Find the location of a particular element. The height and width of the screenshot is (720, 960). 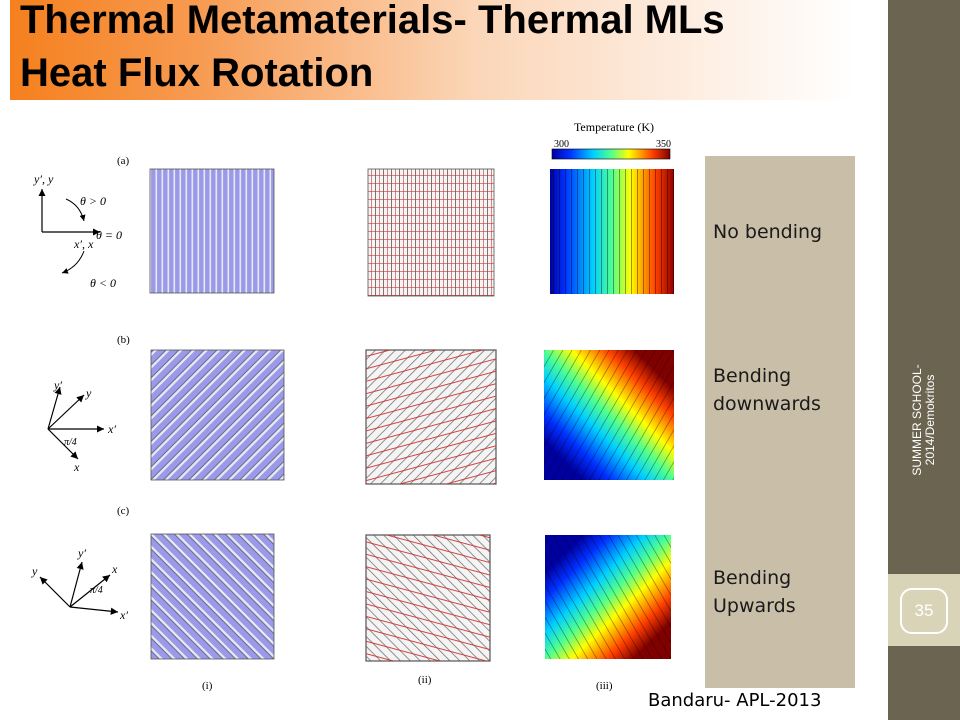

svg-text: θ > 0 is located at coordinates (93, 201).